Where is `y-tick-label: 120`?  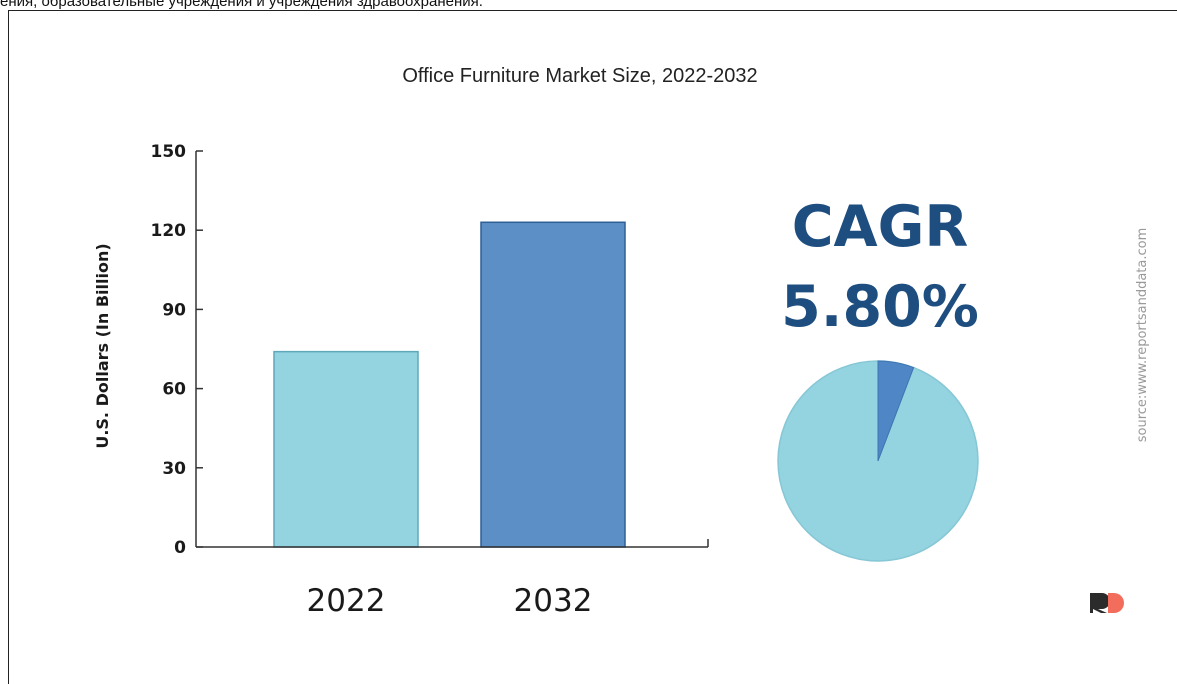 y-tick-label: 120 is located at coordinates (169, 231).